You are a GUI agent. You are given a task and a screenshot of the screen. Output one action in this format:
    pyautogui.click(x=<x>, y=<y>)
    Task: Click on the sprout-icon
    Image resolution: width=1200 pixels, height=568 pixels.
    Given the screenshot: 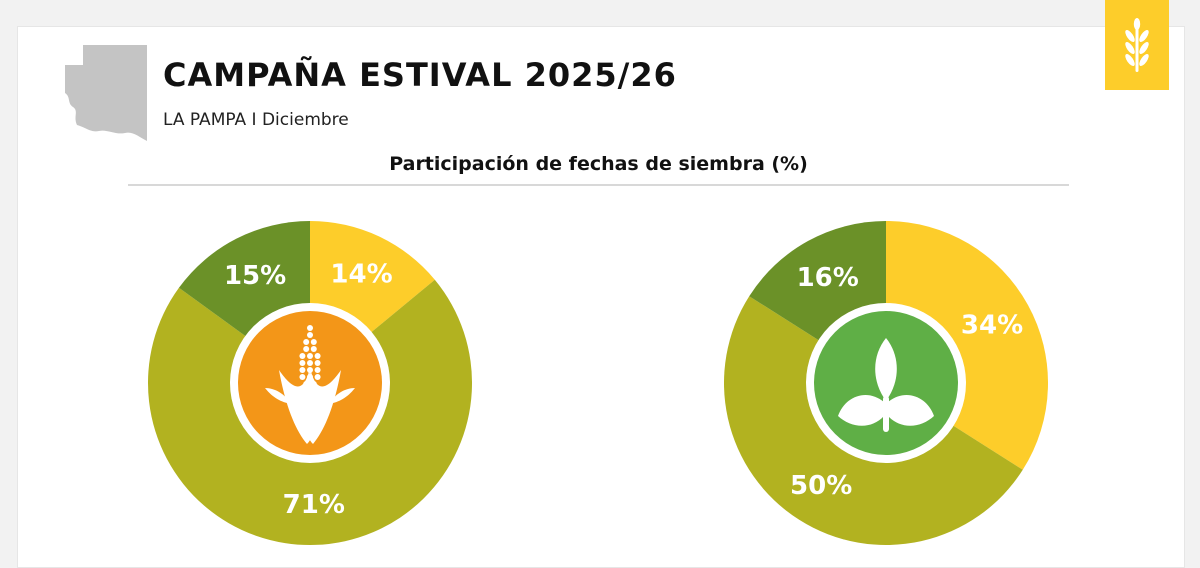 What is the action you would take?
    pyautogui.click(x=886, y=385)
    